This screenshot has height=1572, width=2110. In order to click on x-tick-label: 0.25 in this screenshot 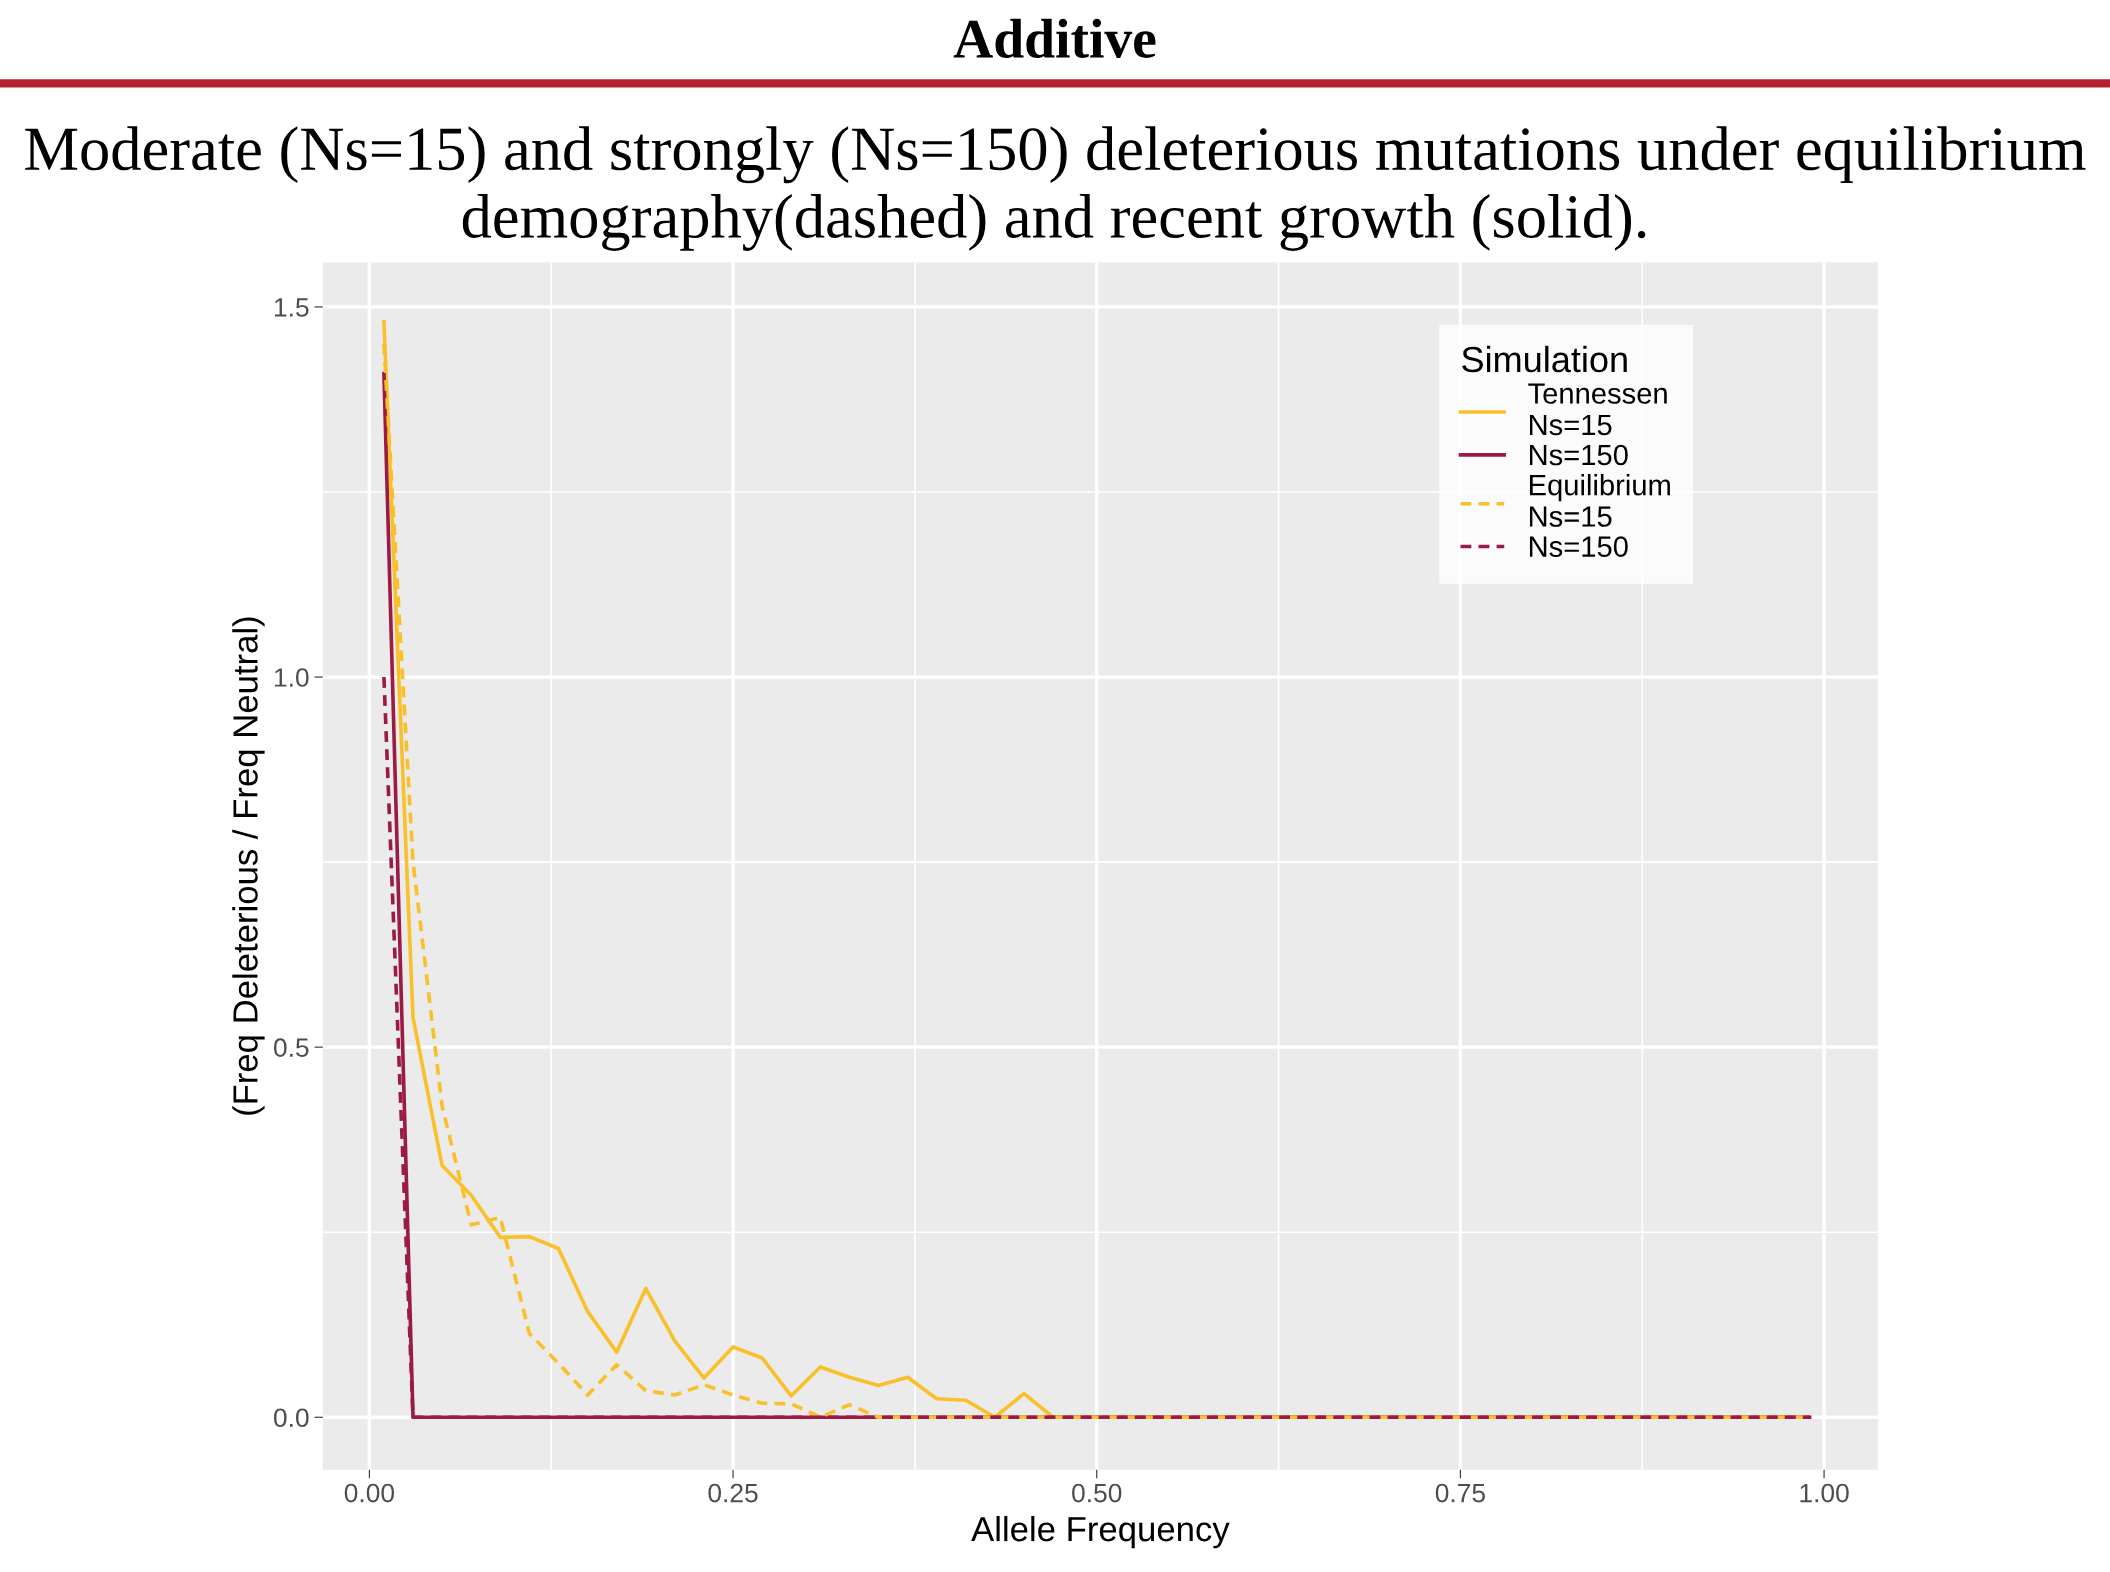, I will do `click(733, 1493)`.